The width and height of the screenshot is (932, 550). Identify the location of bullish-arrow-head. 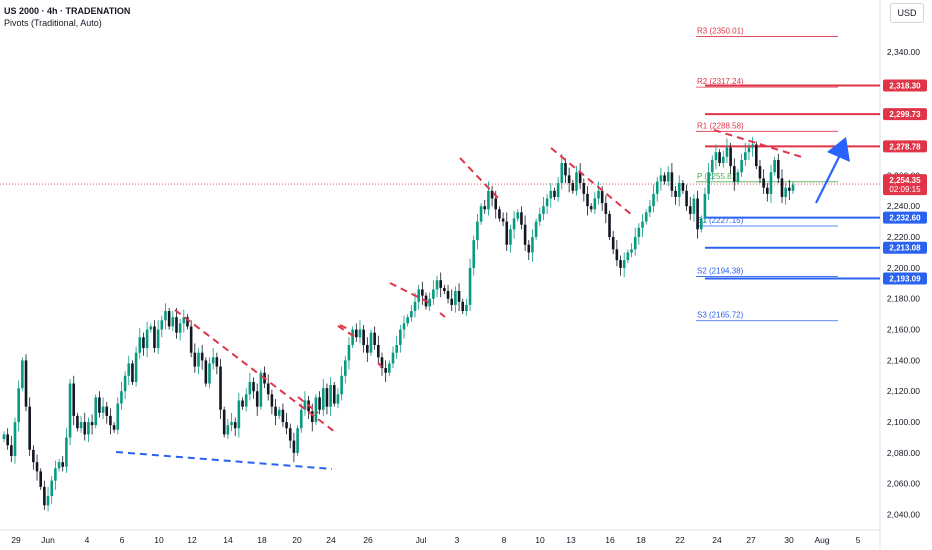
(838, 149).